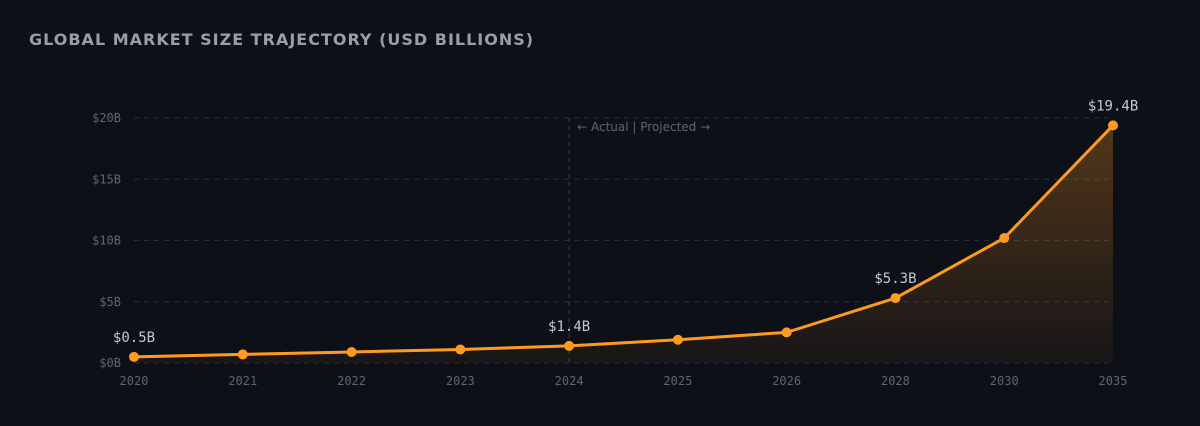 This screenshot has height=426, width=1200. Describe the element at coordinates (895, 381) in the screenshot. I see `x-tick-label-2028: 2028` at that location.